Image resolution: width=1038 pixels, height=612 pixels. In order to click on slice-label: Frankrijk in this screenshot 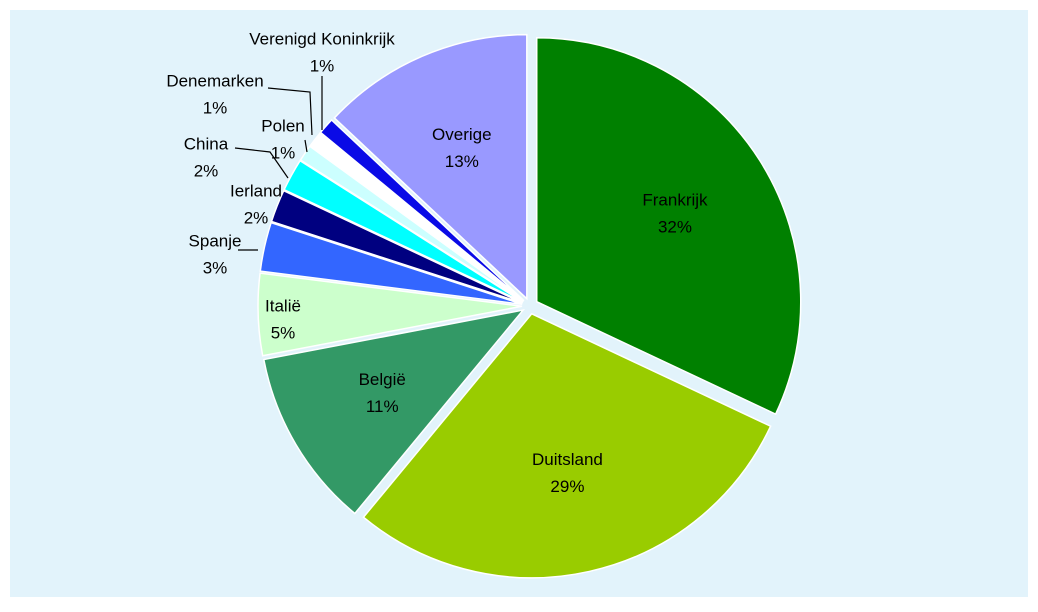, I will do `click(675, 199)`.